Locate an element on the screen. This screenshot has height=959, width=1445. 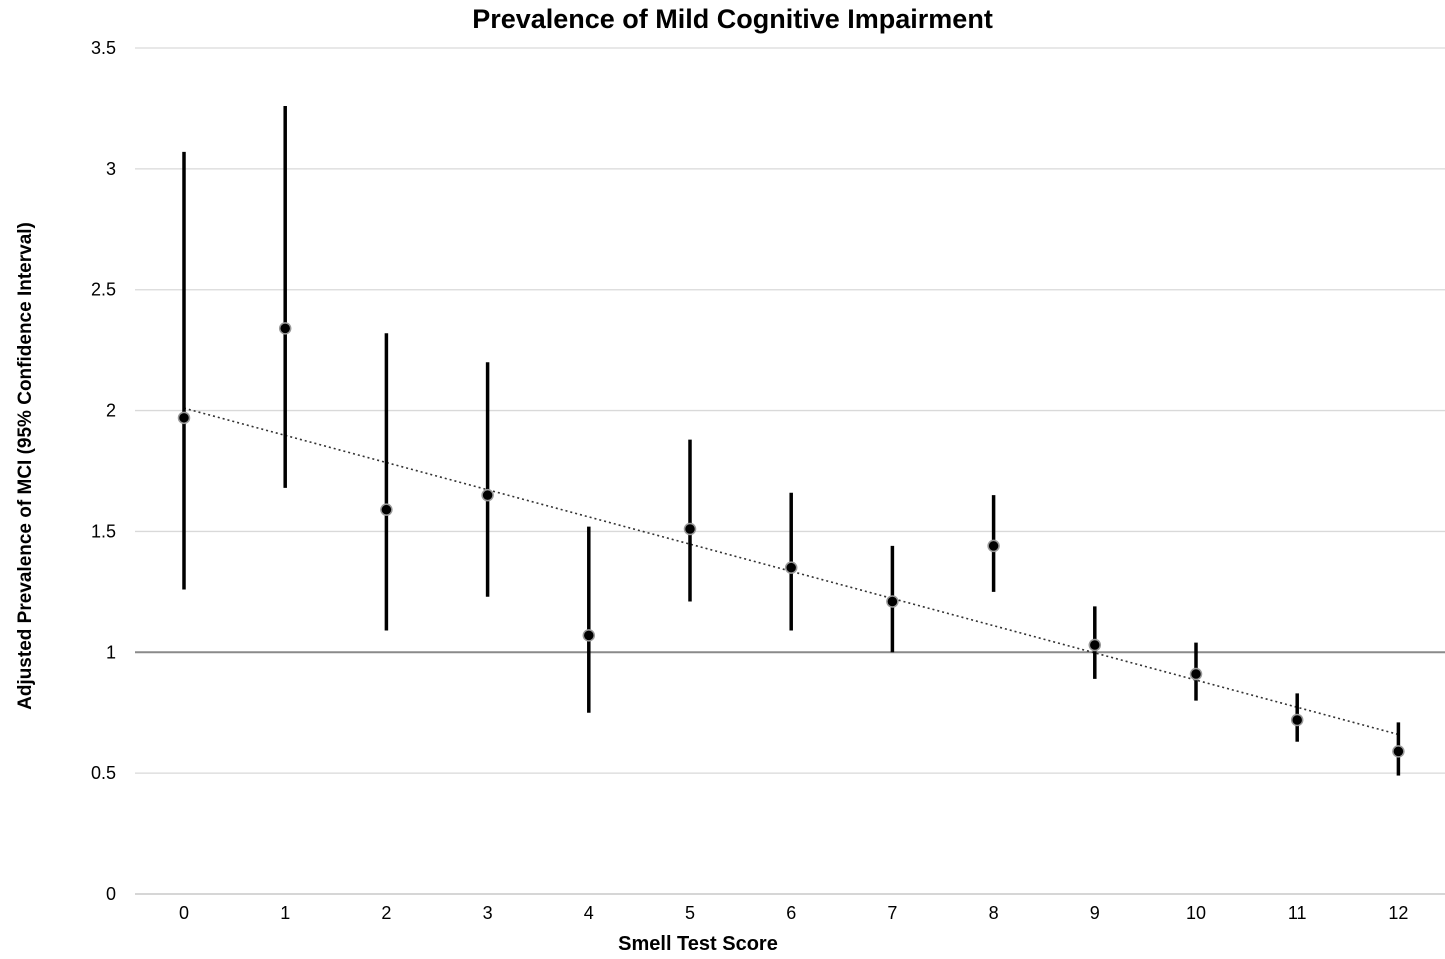
x-tick-label: 9 is located at coordinates (1095, 913).